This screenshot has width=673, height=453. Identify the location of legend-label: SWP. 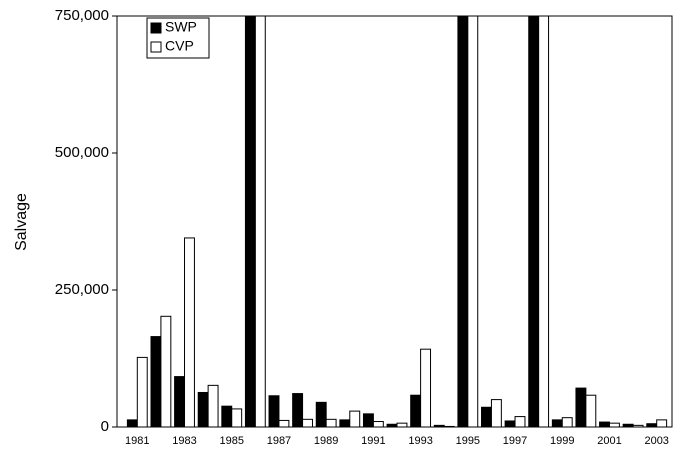
(181, 27).